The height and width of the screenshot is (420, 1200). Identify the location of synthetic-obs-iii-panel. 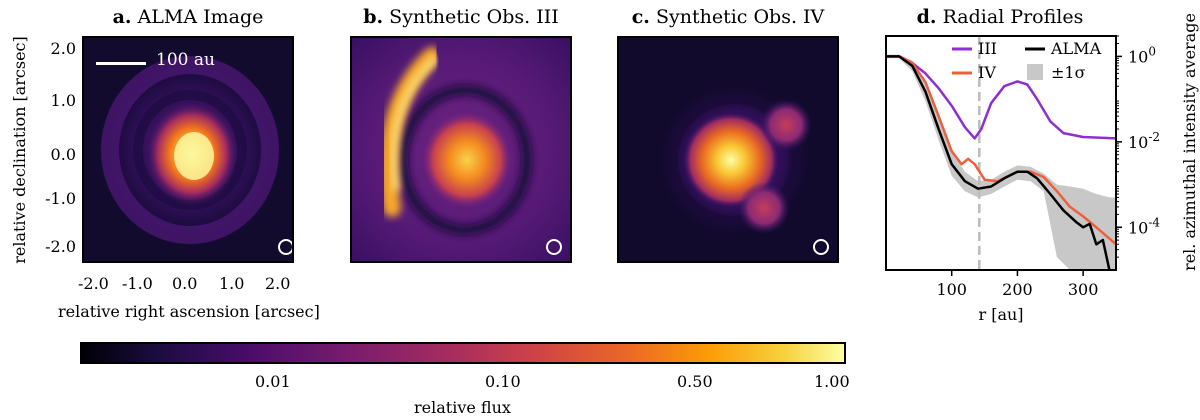
(461, 149).